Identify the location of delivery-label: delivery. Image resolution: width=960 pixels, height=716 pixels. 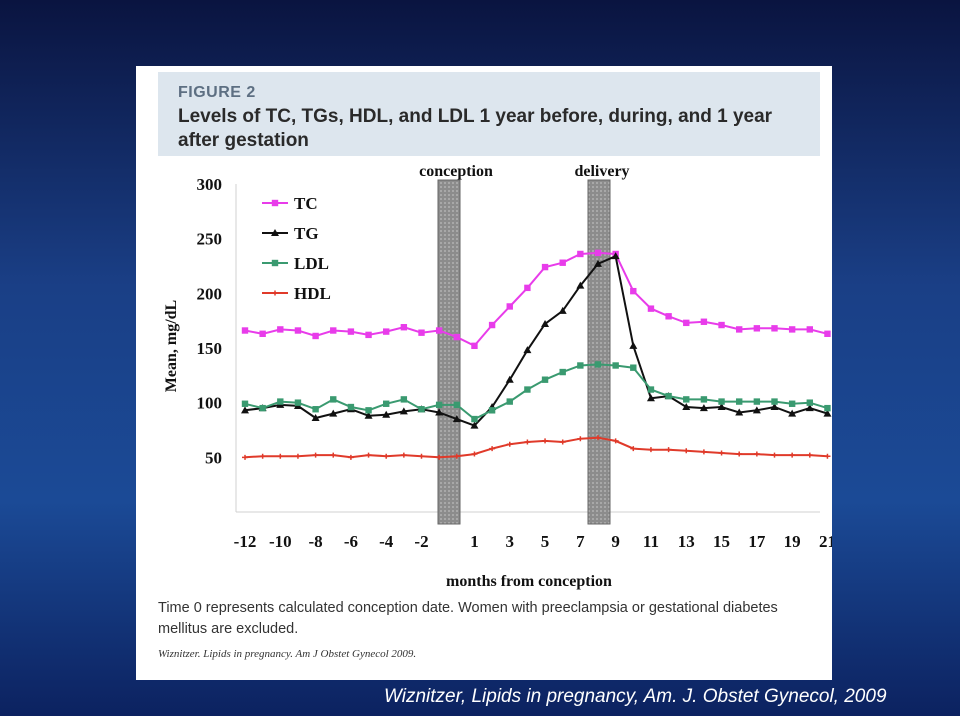
(601, 171).